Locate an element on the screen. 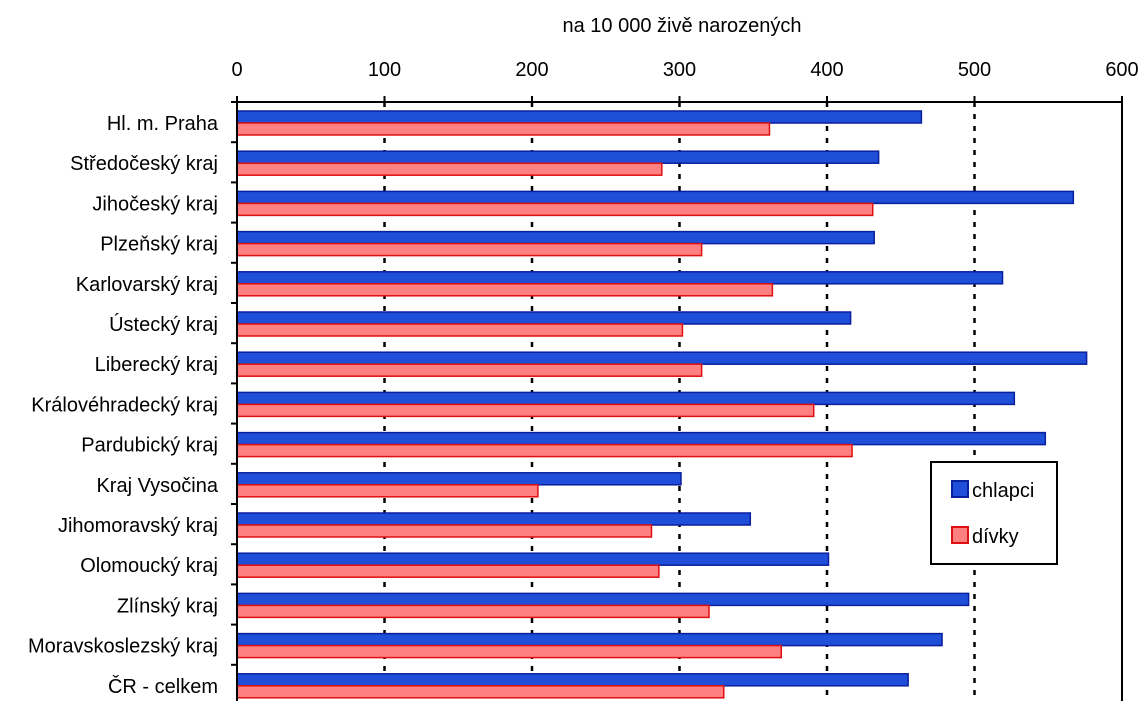 The width and height of the screenshot is (1145, 701). legend-label: chlapci is located at coordinates (1003, 491).